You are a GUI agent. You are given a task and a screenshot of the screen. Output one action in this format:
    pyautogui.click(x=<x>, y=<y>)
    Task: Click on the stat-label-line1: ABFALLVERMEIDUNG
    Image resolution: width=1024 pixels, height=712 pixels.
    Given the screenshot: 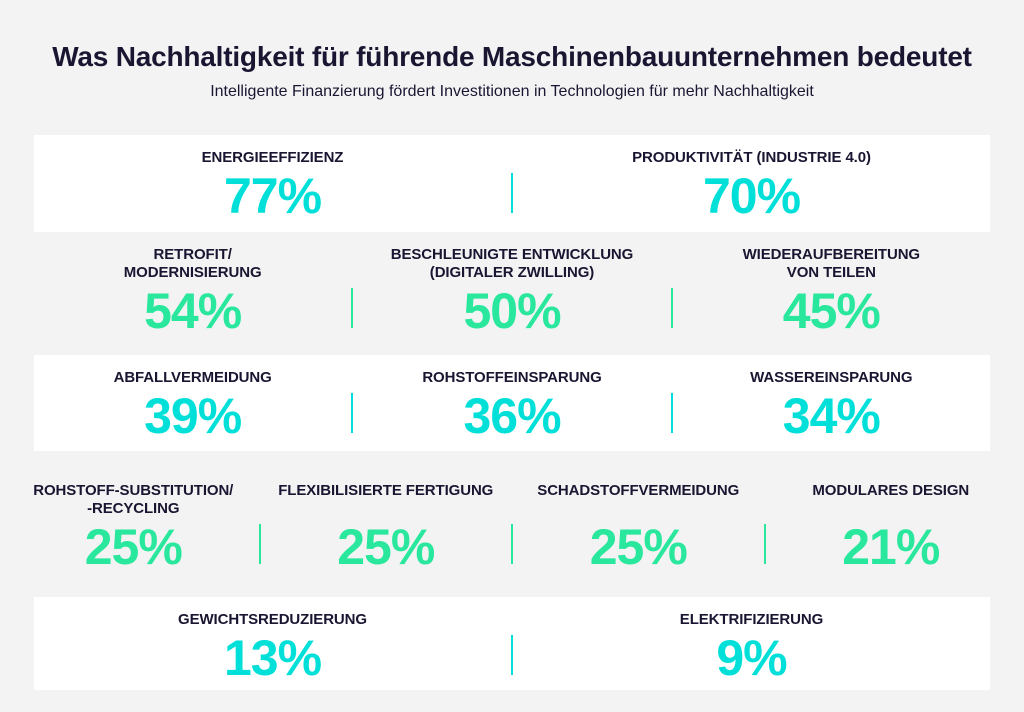 What is the action you would take?
    pyautogui.click(x=192, y=377)
    